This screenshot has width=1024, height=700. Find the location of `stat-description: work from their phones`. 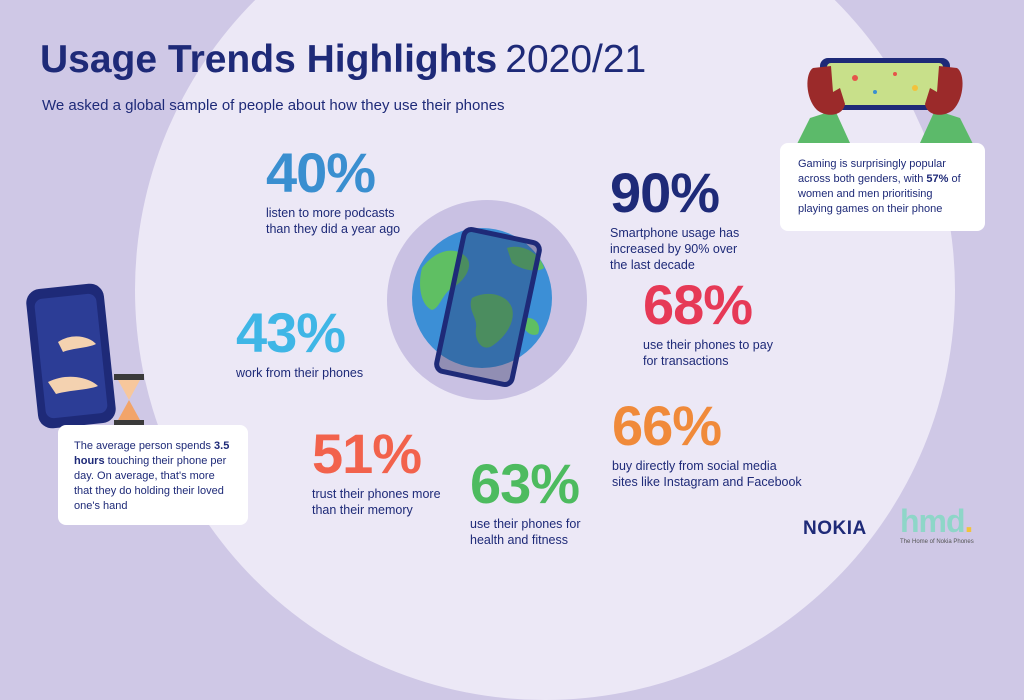

stat-description: work from their phones is located at coordinates (326, 373).